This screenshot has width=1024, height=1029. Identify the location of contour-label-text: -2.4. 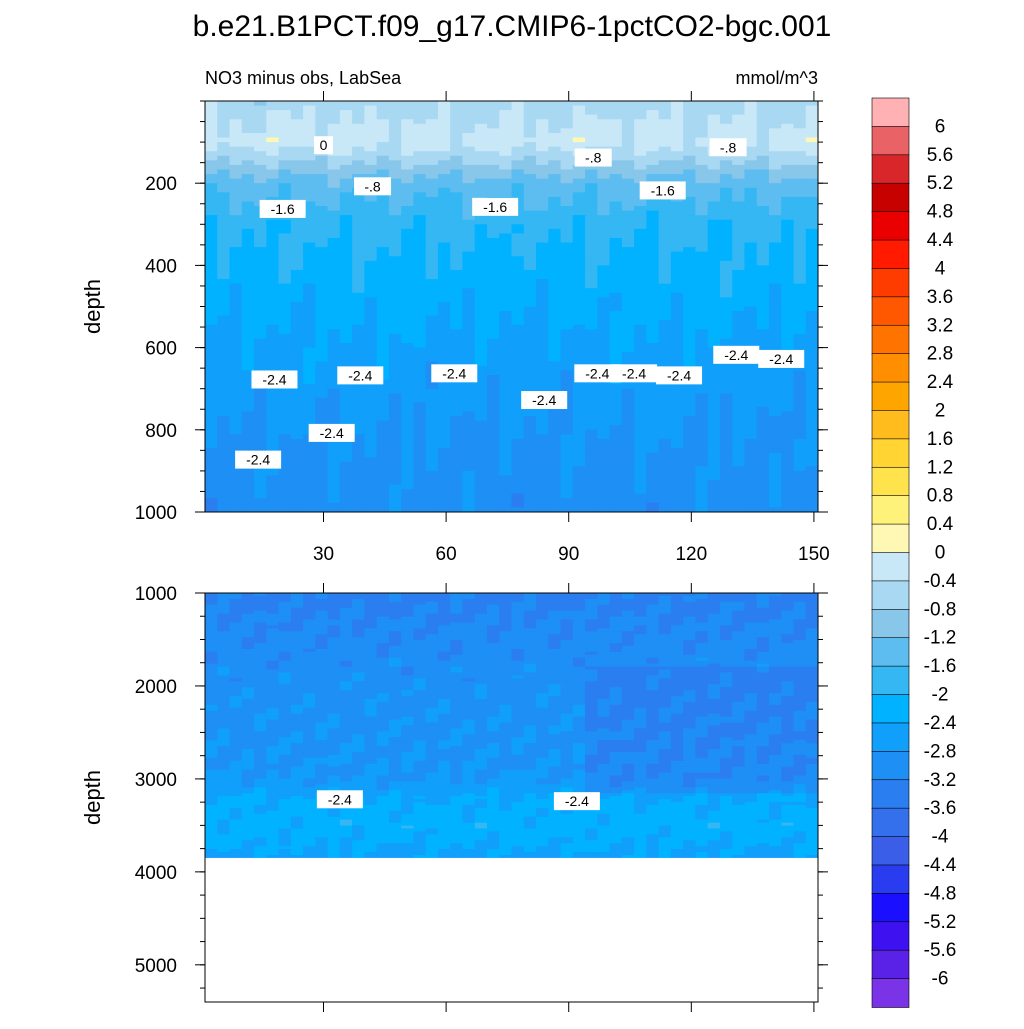
(634, 373).